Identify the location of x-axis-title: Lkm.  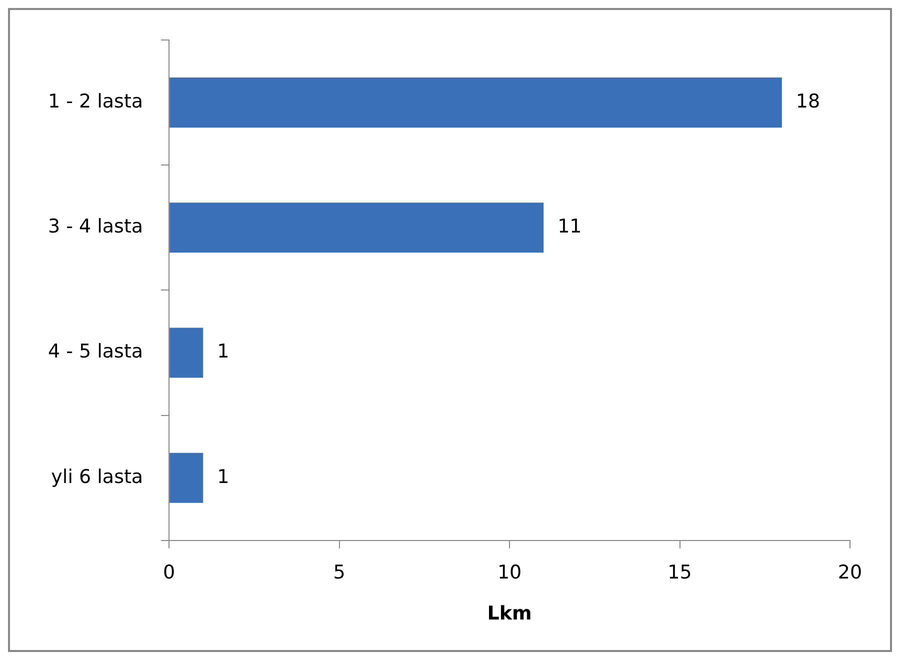
(509, 613).